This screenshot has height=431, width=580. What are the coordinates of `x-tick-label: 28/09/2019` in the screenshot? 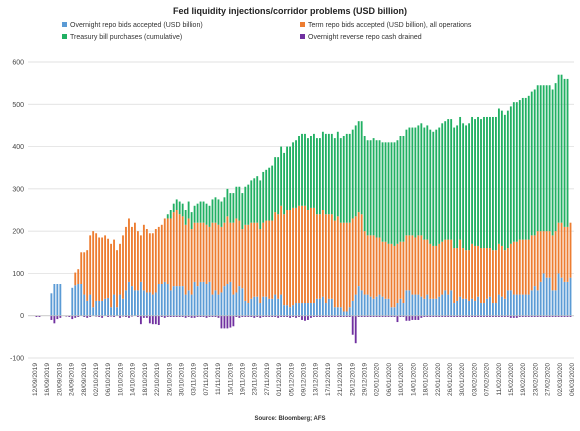 It's located at (84, 379).